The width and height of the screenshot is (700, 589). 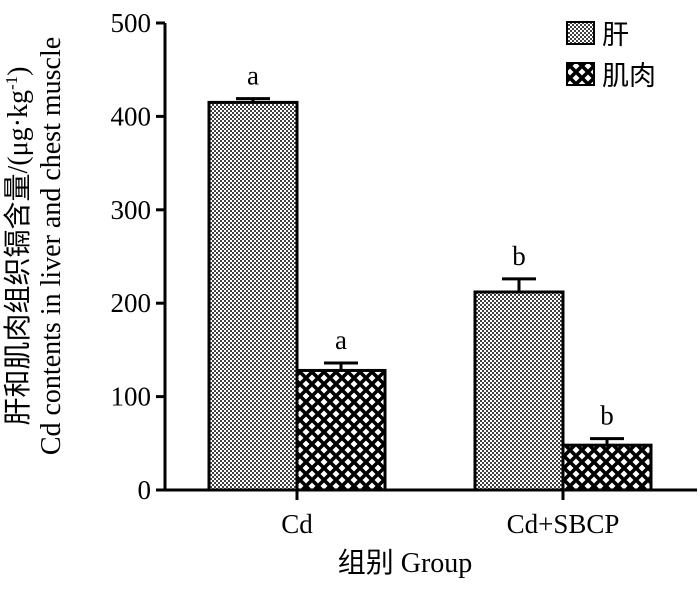 I want to click on legend-swatch-liver, so click(x=580, y=33).